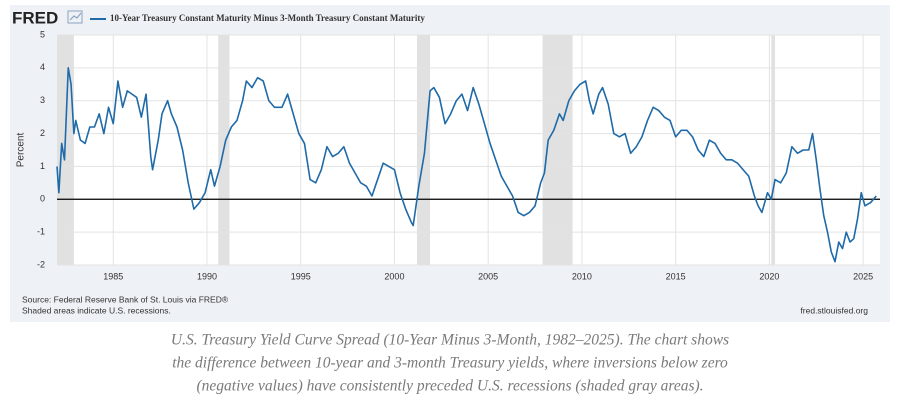 The image size is (900, 414). Describe the element at coordinates (75, 17) in the screenshot. I see `logo-icon` at that location.